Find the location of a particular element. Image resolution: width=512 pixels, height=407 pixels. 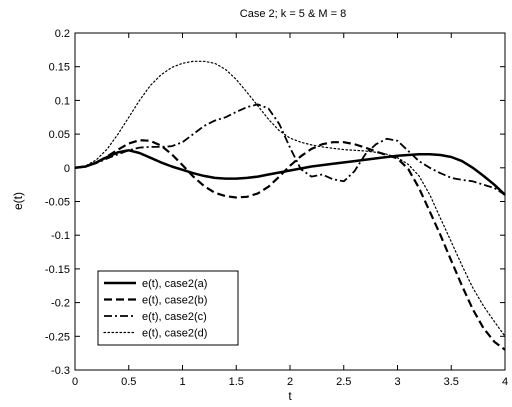

y-tick-label: 0.05 is located at coordinates (59, 135).